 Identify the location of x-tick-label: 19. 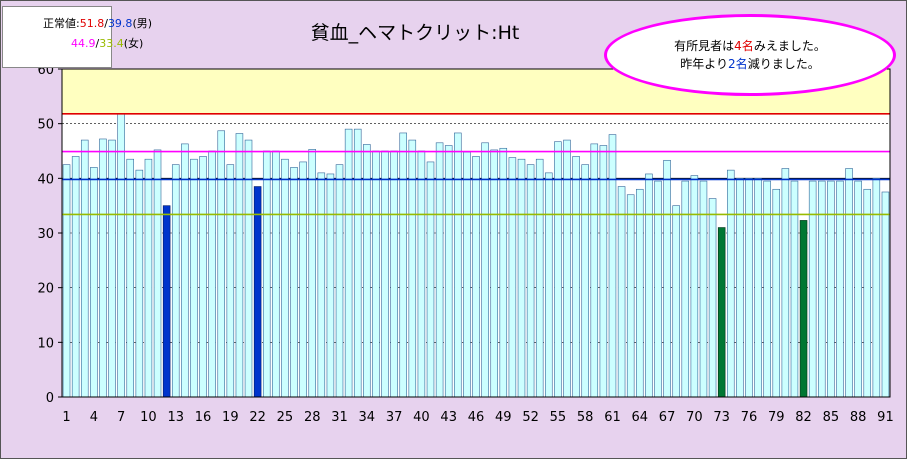
(230, 417).